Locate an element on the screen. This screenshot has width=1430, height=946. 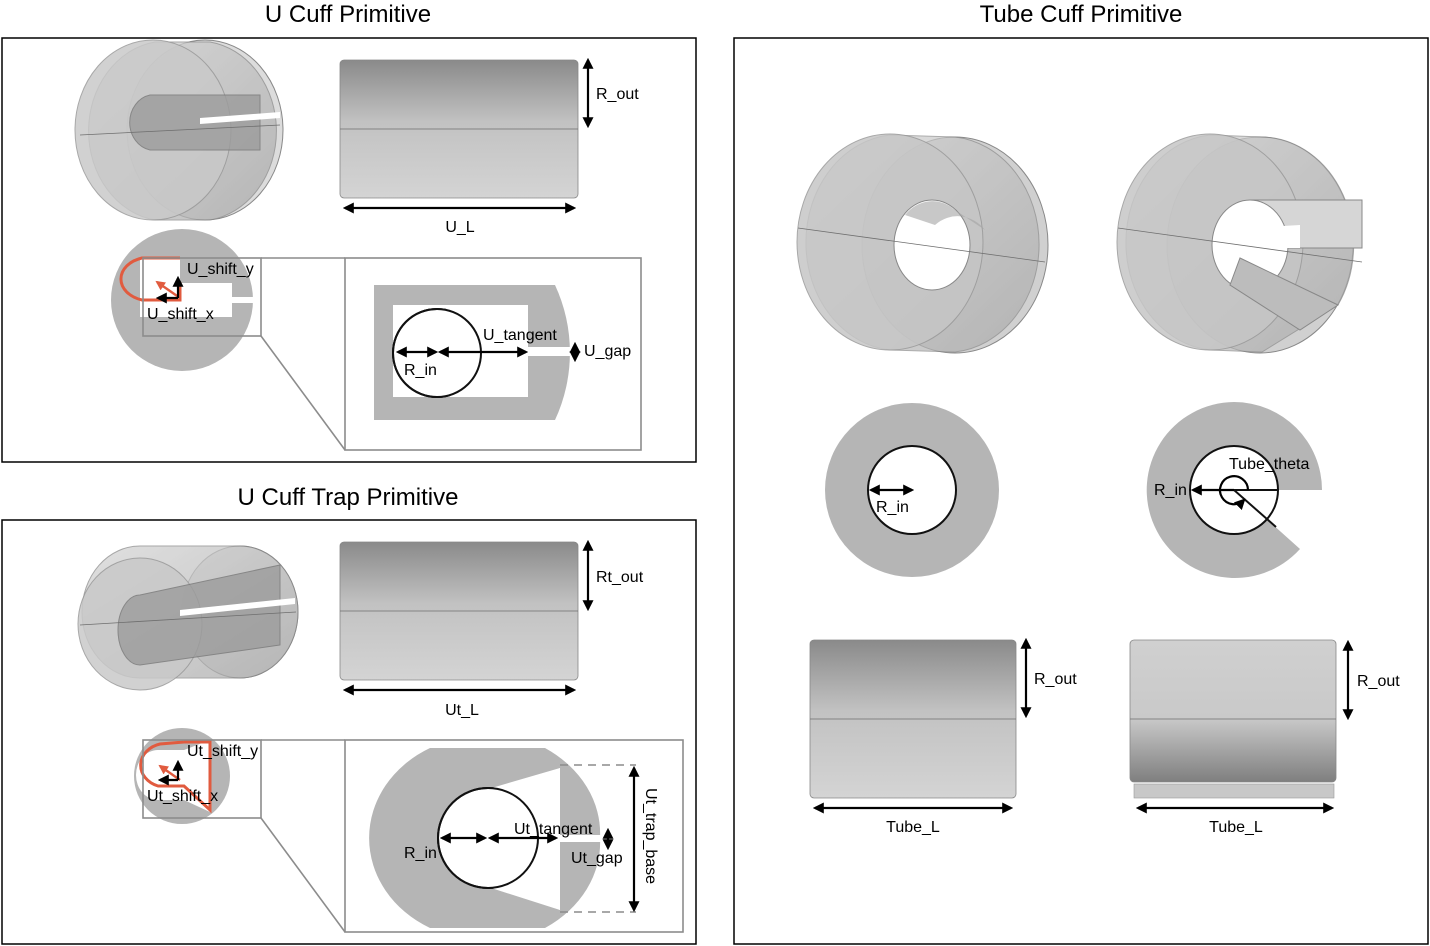
u-cuff-side-view: R_out U_L is located at coordinates (489, 146).